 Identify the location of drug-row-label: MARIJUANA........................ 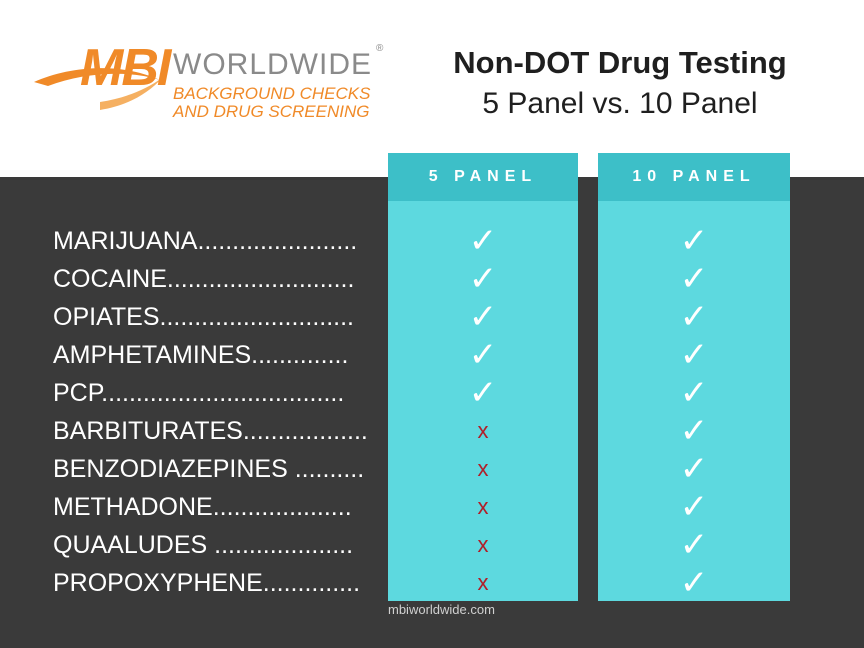
(205, 241).